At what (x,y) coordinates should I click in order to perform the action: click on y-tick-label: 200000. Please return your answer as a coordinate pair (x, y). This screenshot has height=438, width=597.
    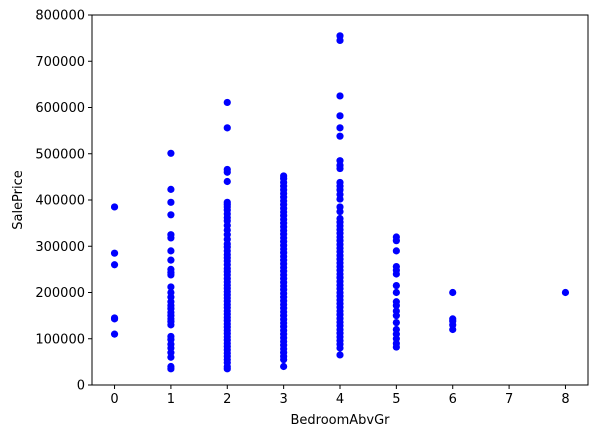
    Looking at the image, I should click on (60, 293).